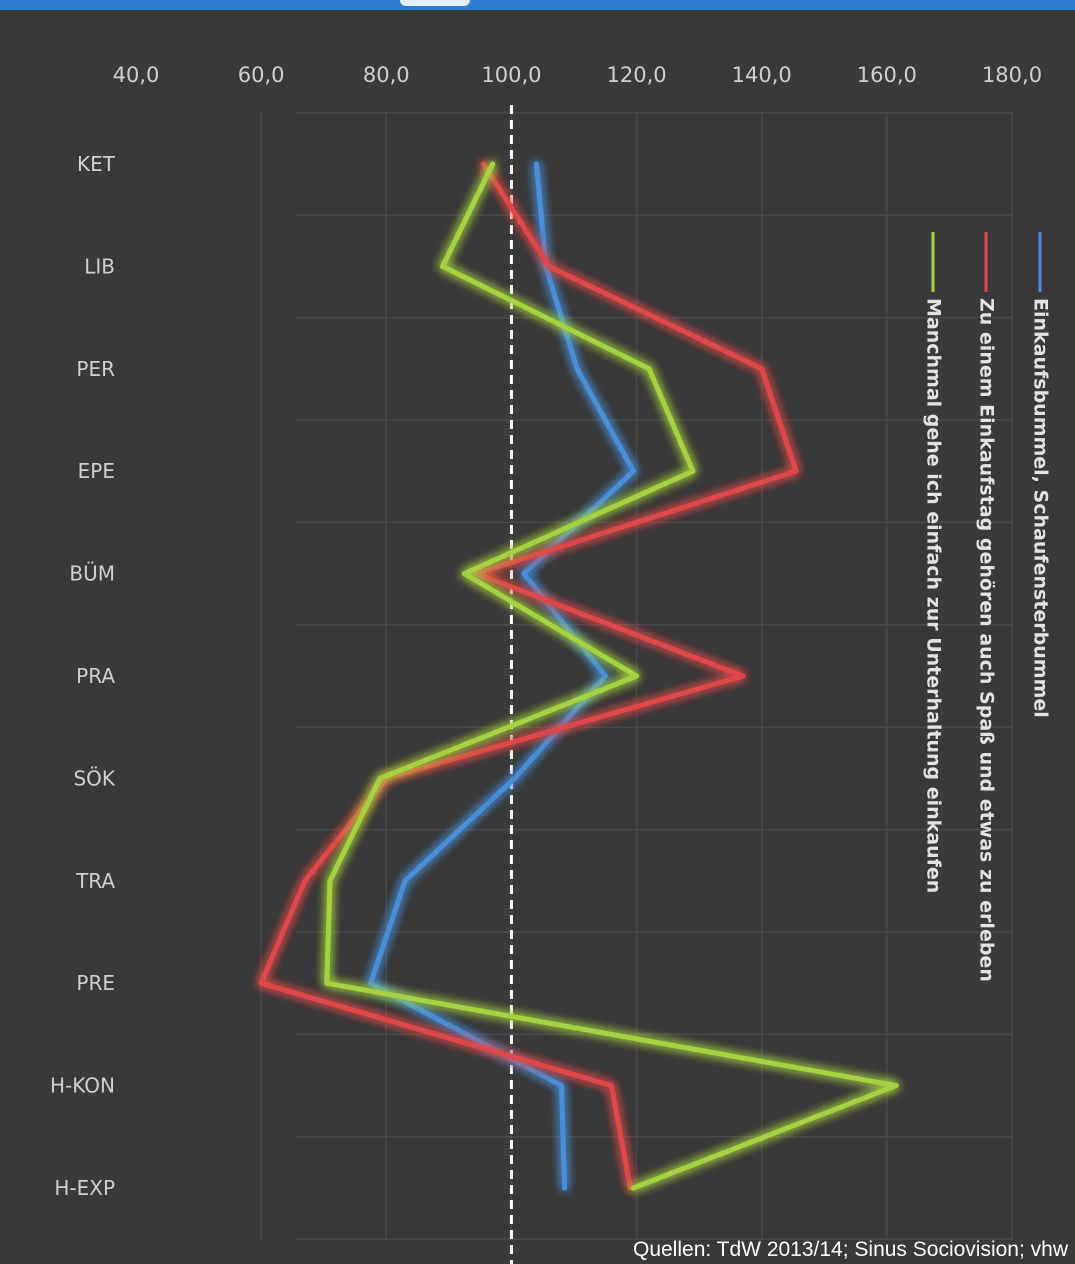 This screenshot has width=1075, height=1264. I want to click on legend-label-1: Einkaufsbummel, Schaufensterbummel, so click(1041, 508).